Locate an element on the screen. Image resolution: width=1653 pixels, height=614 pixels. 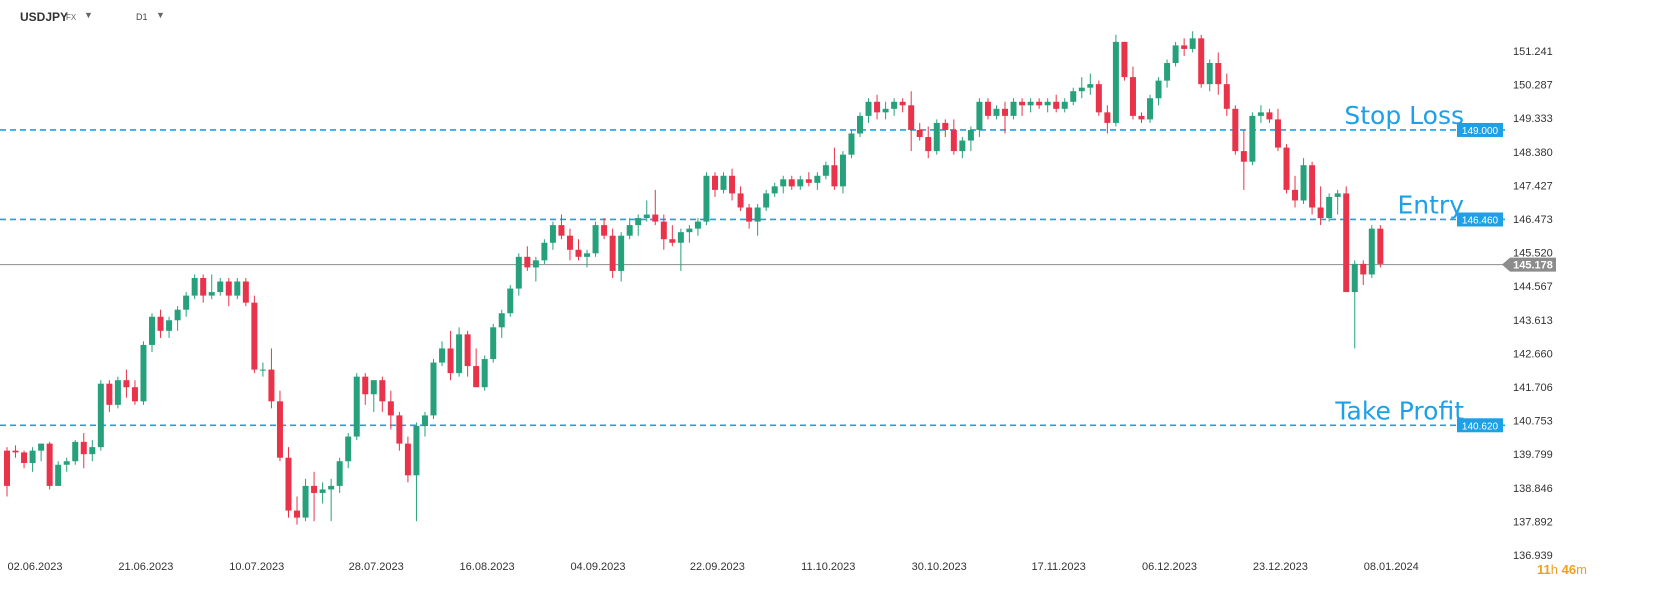
date-tick-label: 22.09.2023 is located at coordinates (717, 567).